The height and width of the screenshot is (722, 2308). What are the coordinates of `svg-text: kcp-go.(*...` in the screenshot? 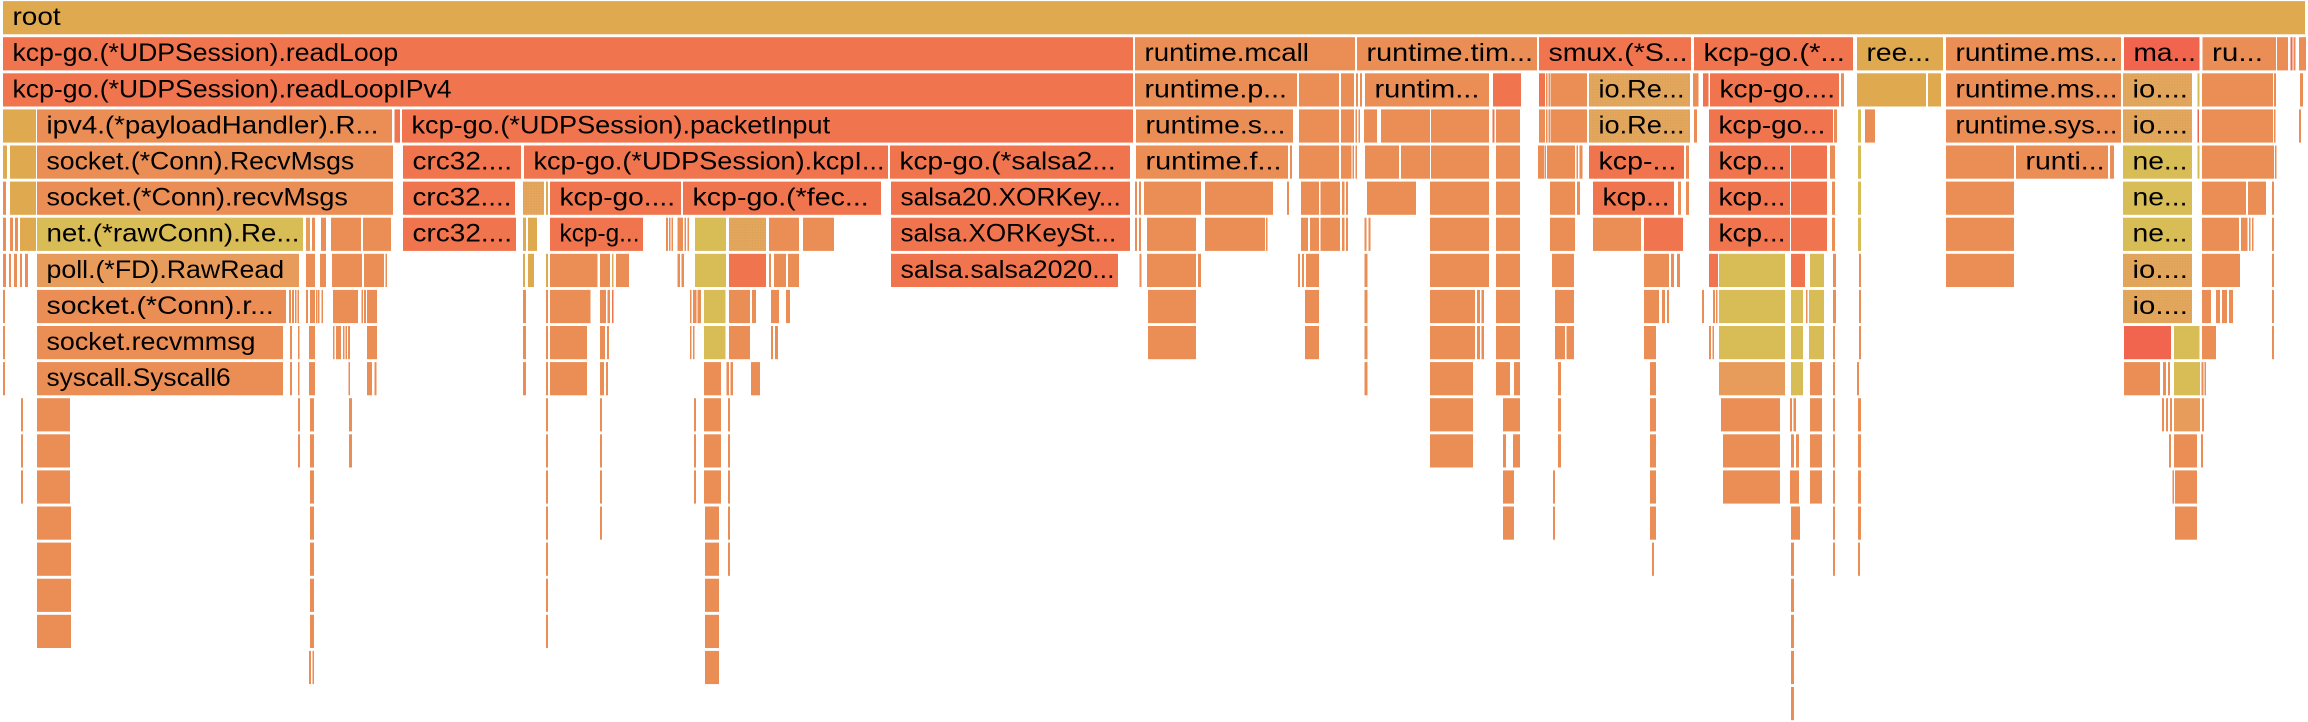 It's located at (1774, 53).